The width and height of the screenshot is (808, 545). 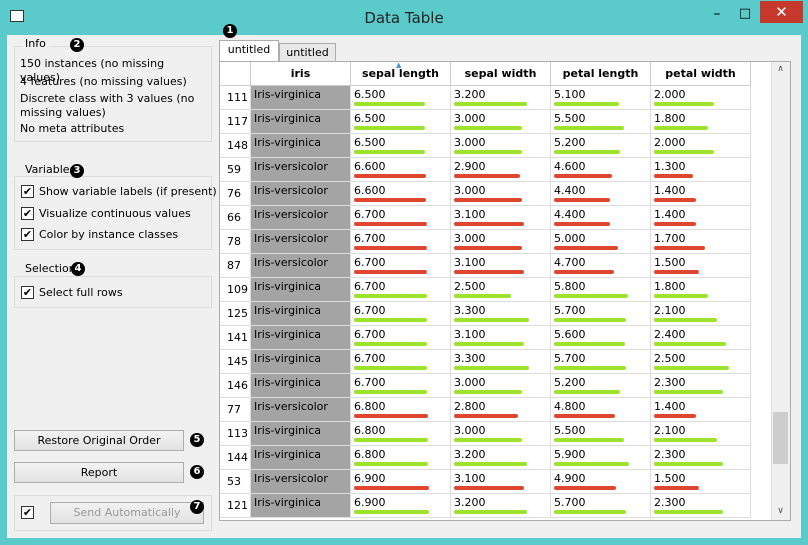 I want to click on table-cell: 5.800, so click(x=601, y=290).